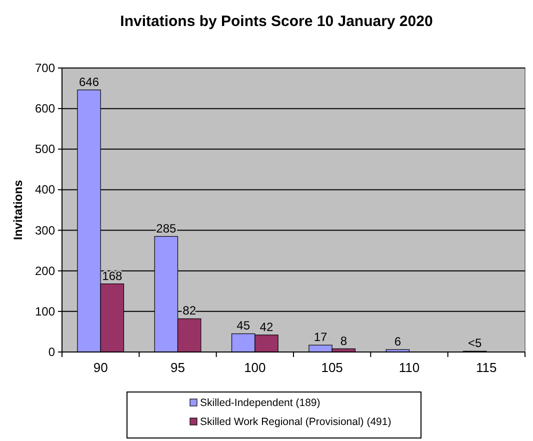 The width and height of the screenshot is (533, 441). I want to click on y-tick-label: 100, so click(45, 311).